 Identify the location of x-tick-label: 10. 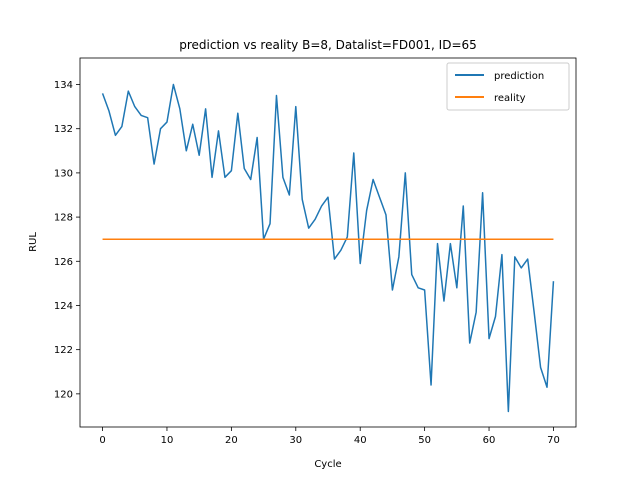
(167, 440).